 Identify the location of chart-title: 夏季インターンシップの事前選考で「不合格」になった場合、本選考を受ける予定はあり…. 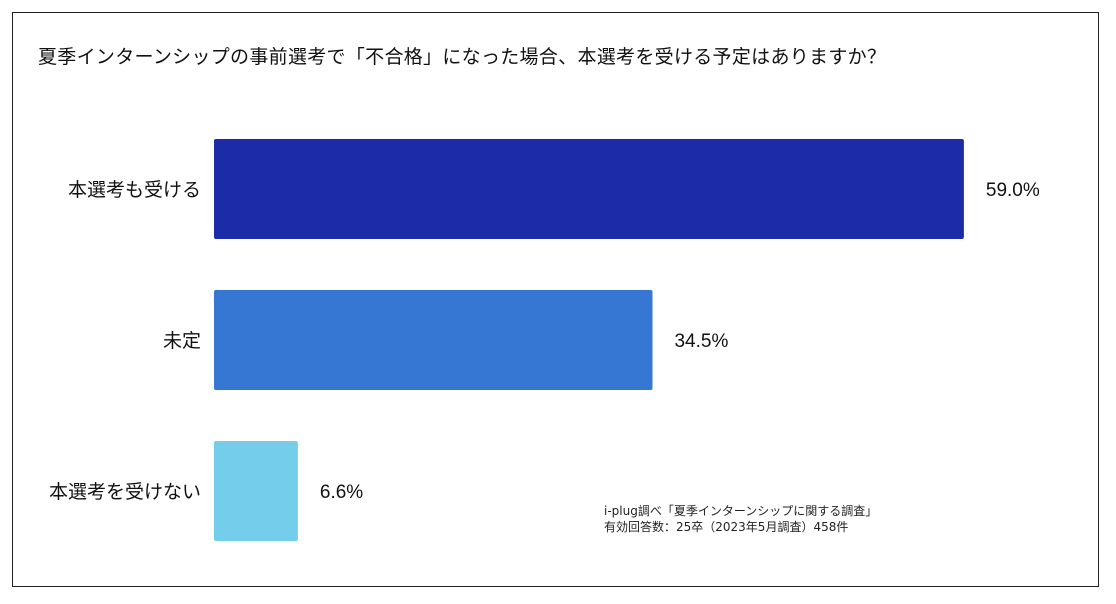
(462, 57).